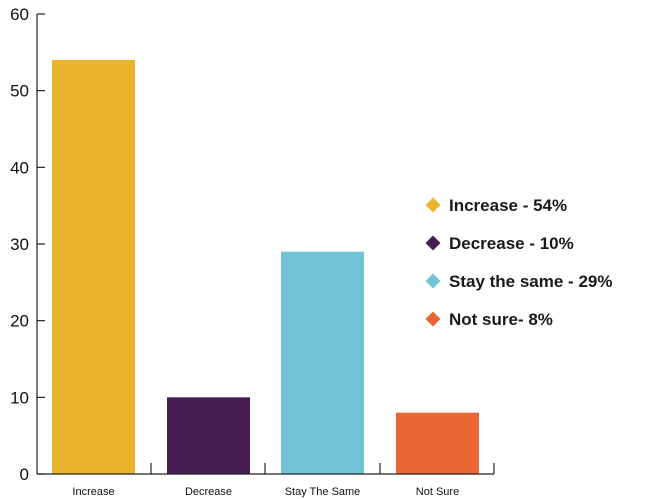 The height and width of the screenshot is (499, 652). I want to click on x-category-label-decrease: Decrease, so click(208, 492).